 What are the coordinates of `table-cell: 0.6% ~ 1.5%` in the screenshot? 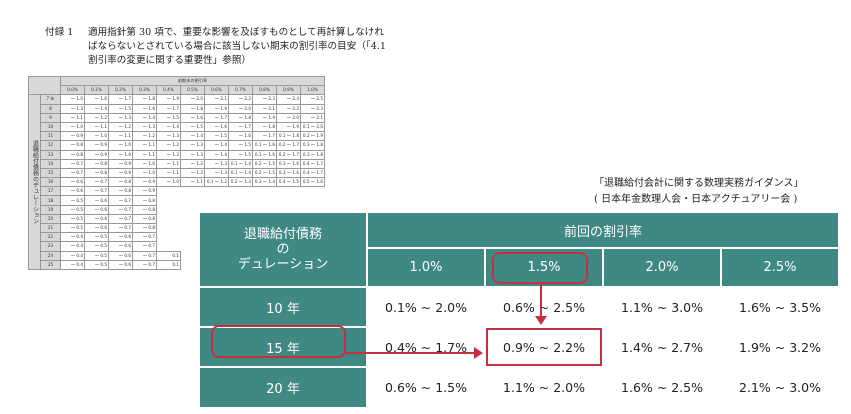 It's located at (426, 387).